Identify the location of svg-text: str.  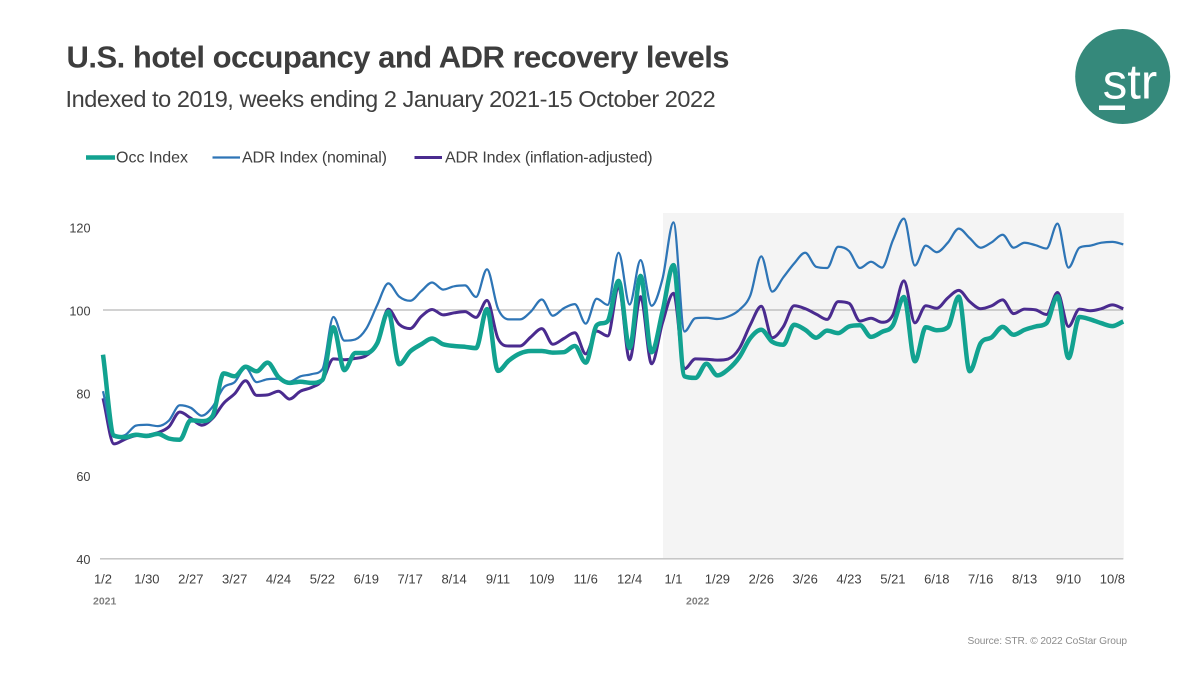
(1130, 83).